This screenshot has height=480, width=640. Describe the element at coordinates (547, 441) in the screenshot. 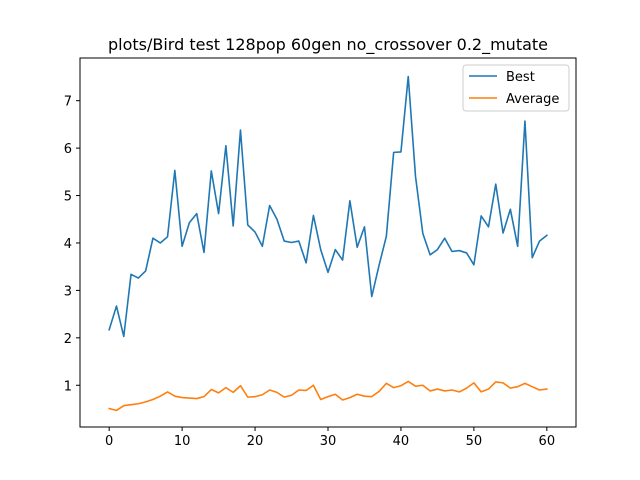

I see `x-tick-label: 60` at that location.